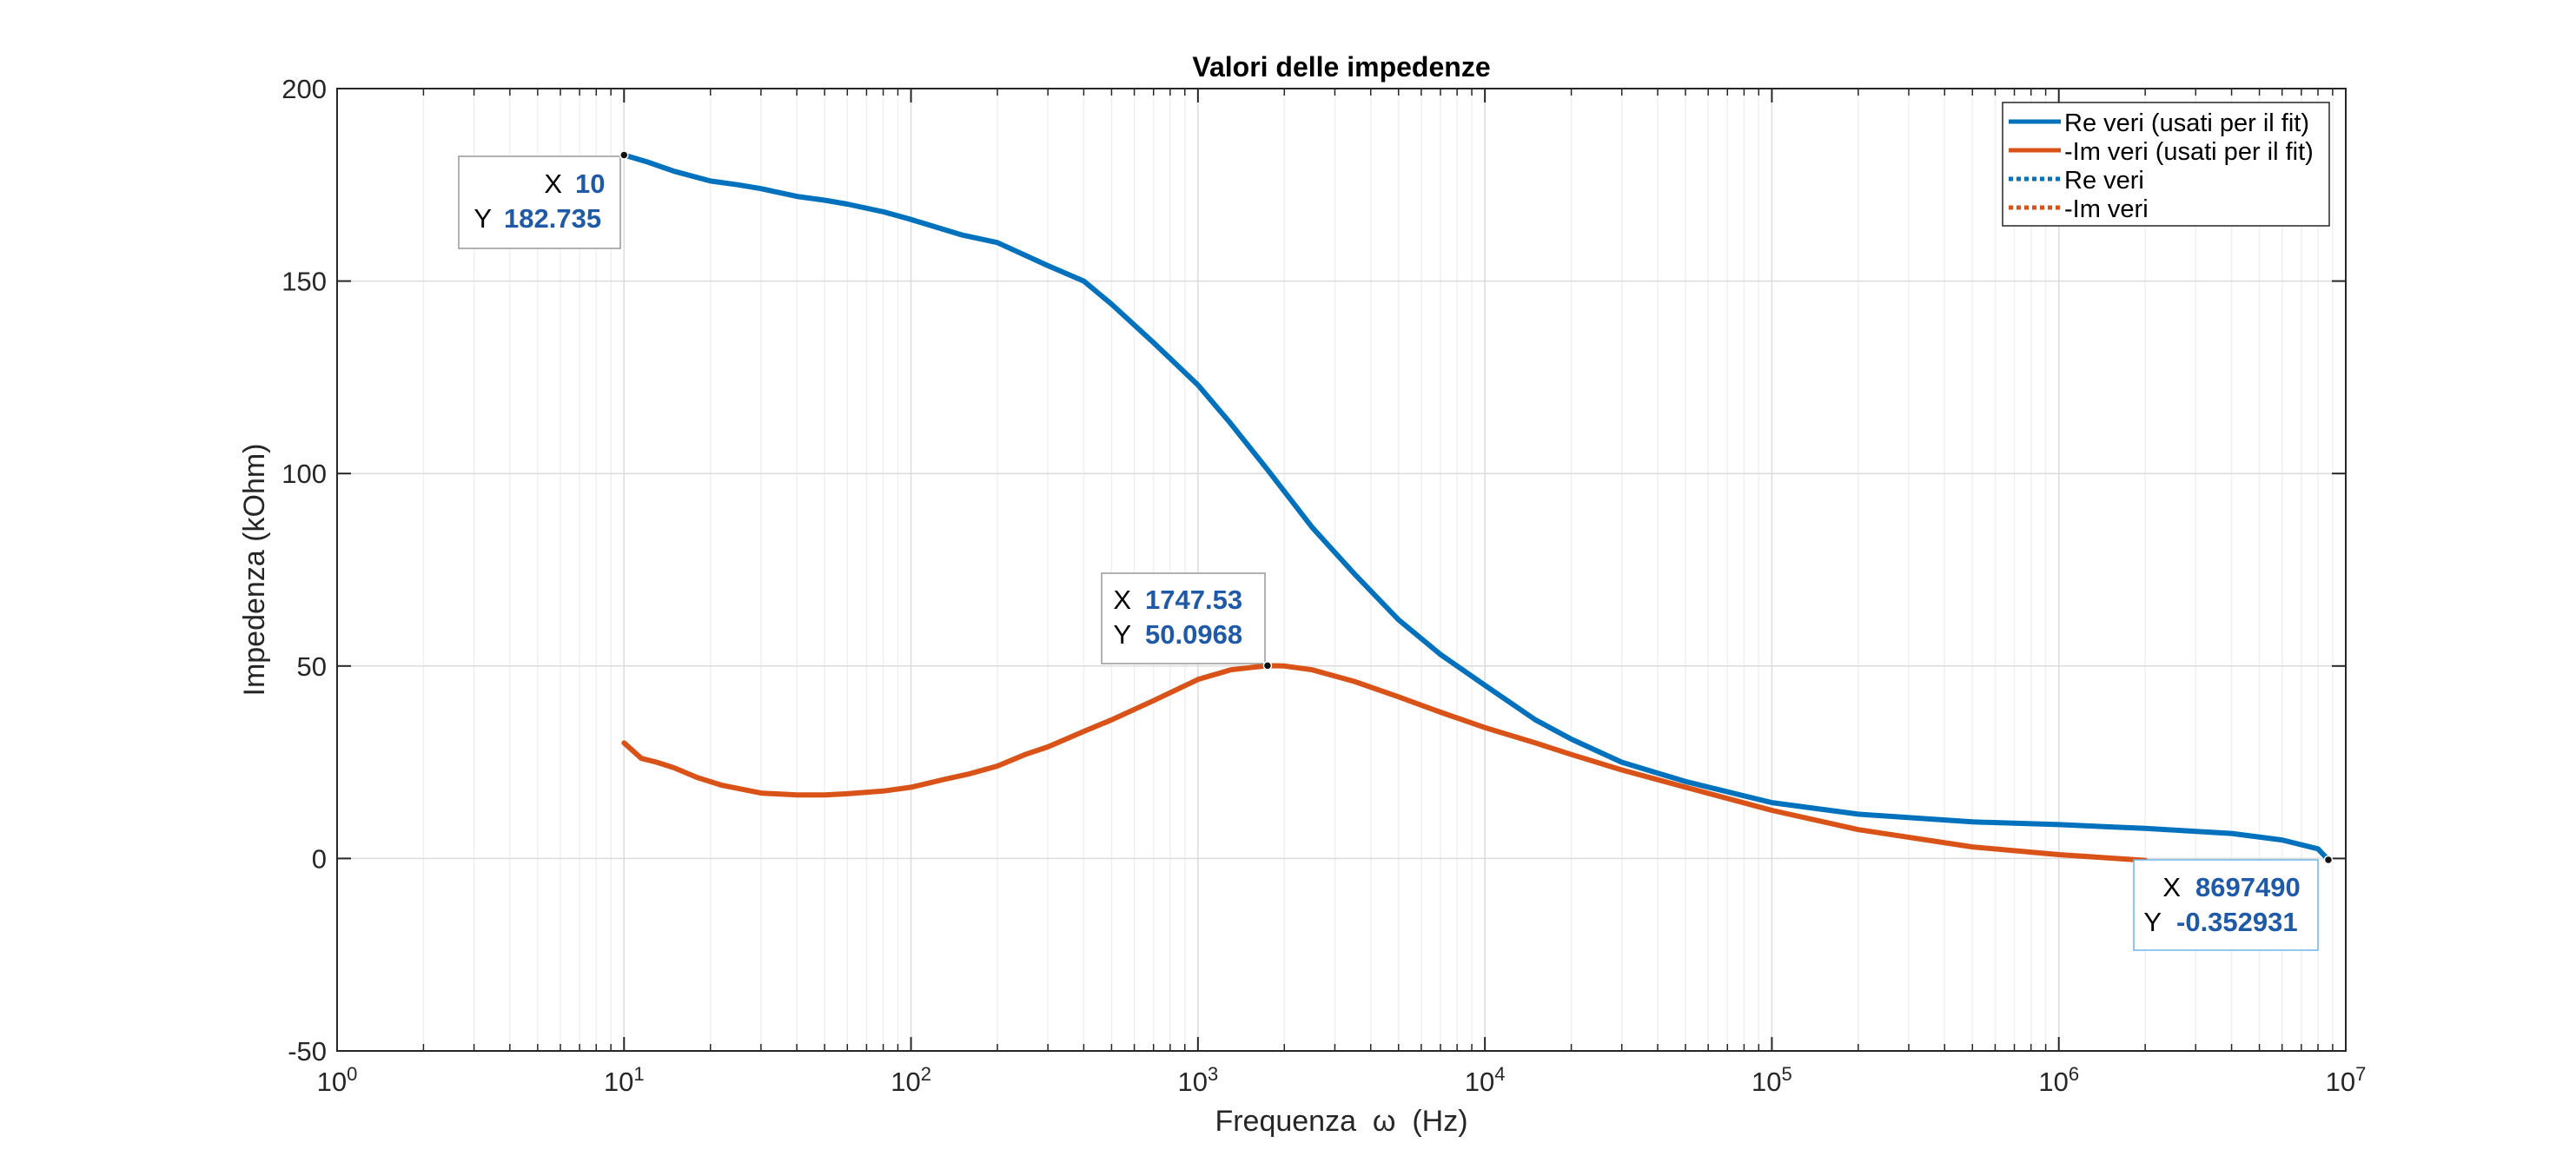  What do you see at coordinates (304, 89) in the screenshot?
I see `y-tick-label: 200` at bounding box center [304, 89].